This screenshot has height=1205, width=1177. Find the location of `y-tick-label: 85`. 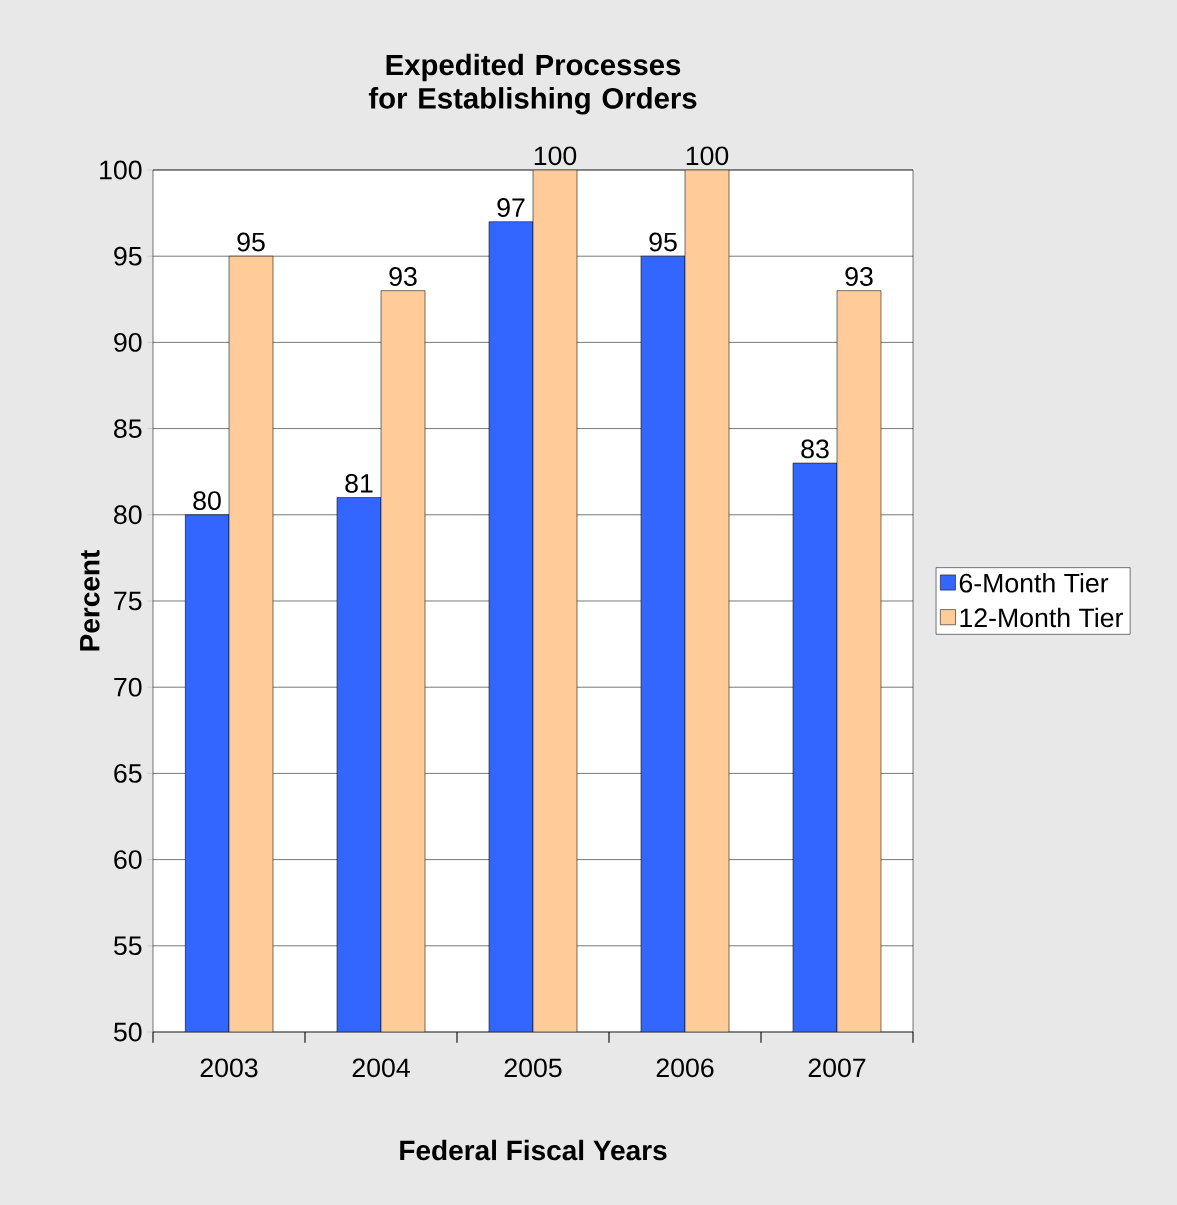

y-tick-label: 85 is located at coordinates (128, 429).